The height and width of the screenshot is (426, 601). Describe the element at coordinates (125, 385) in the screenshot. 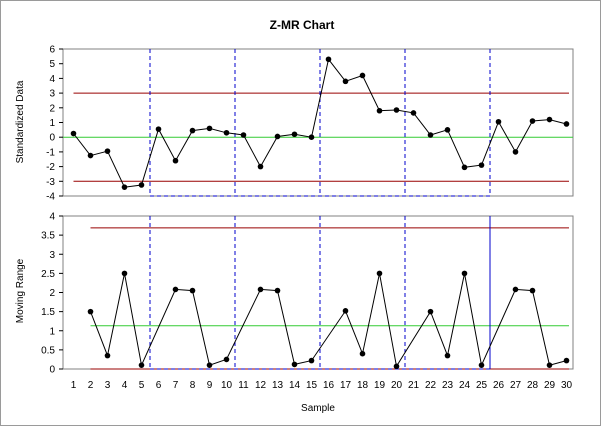

I see `x-tick-label: 4` at that location.